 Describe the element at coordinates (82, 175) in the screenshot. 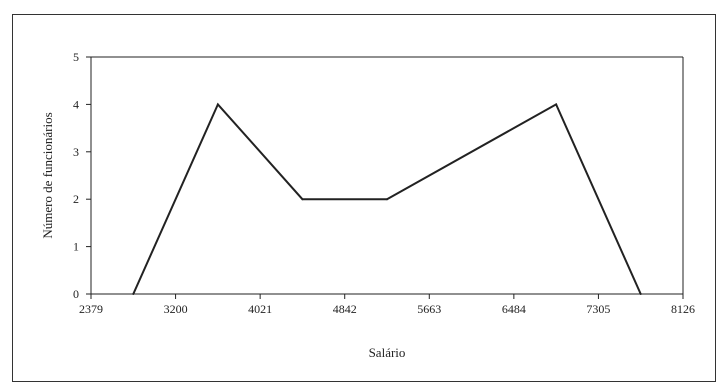

I see `y-ticks: 0 1 2 3 4 5` at that location.